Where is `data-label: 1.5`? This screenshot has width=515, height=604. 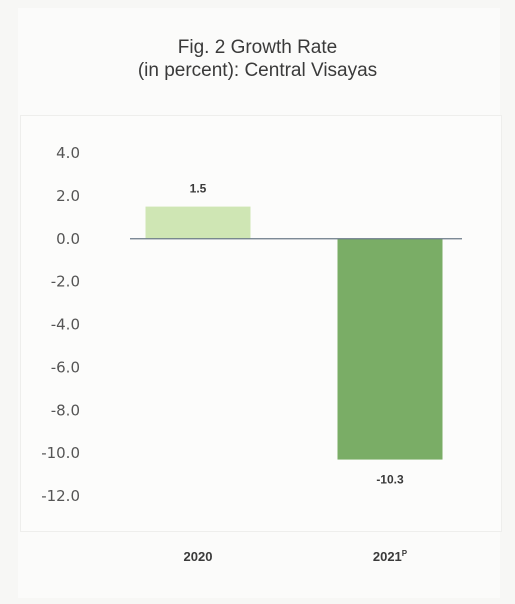 data-label: 1.5 is located at coordinates (198, 189).